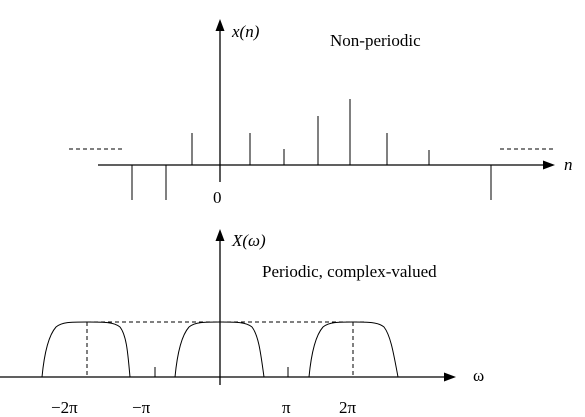  Describe the element at coordinates (86, 349) in the screenshot. I see `spectrum-lobe-neg-two-pi` at that location.